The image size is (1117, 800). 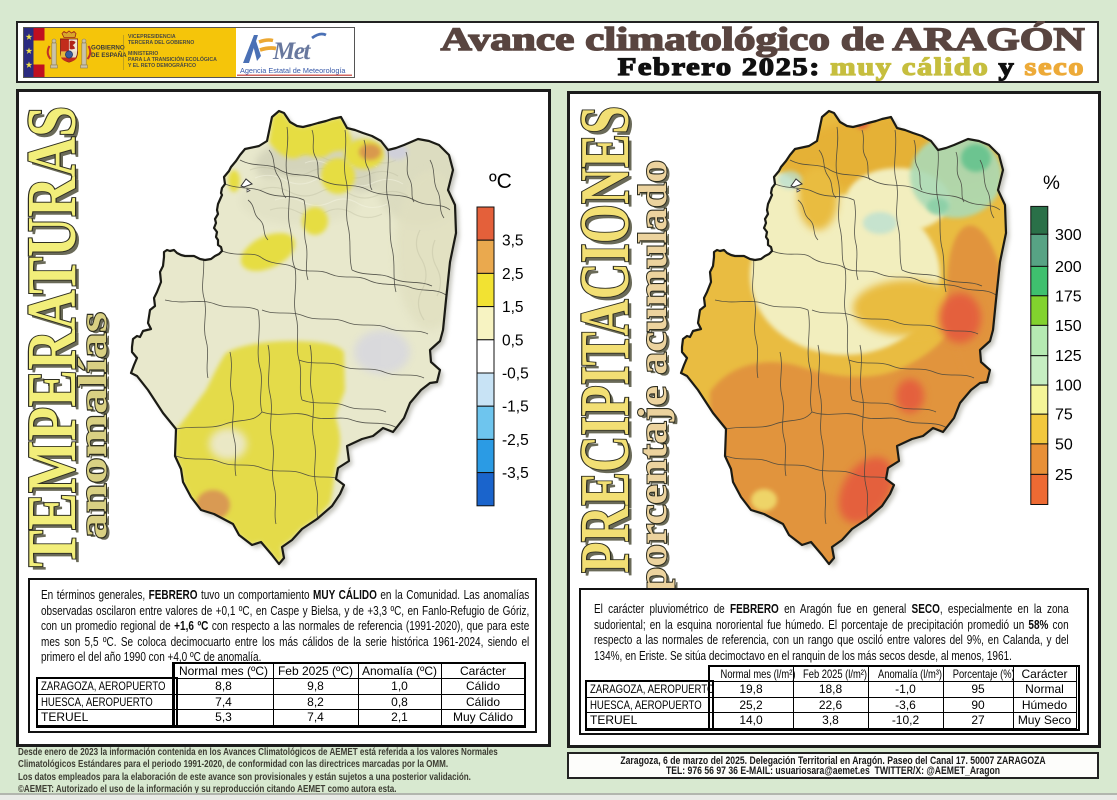 What do you see at coordinates (293, 70) in the screenshot?
I see `svg-text:Agencia Estatal de Meteorologí: Agencia Estatal de Meteorología` at bounding box center [293, 70].